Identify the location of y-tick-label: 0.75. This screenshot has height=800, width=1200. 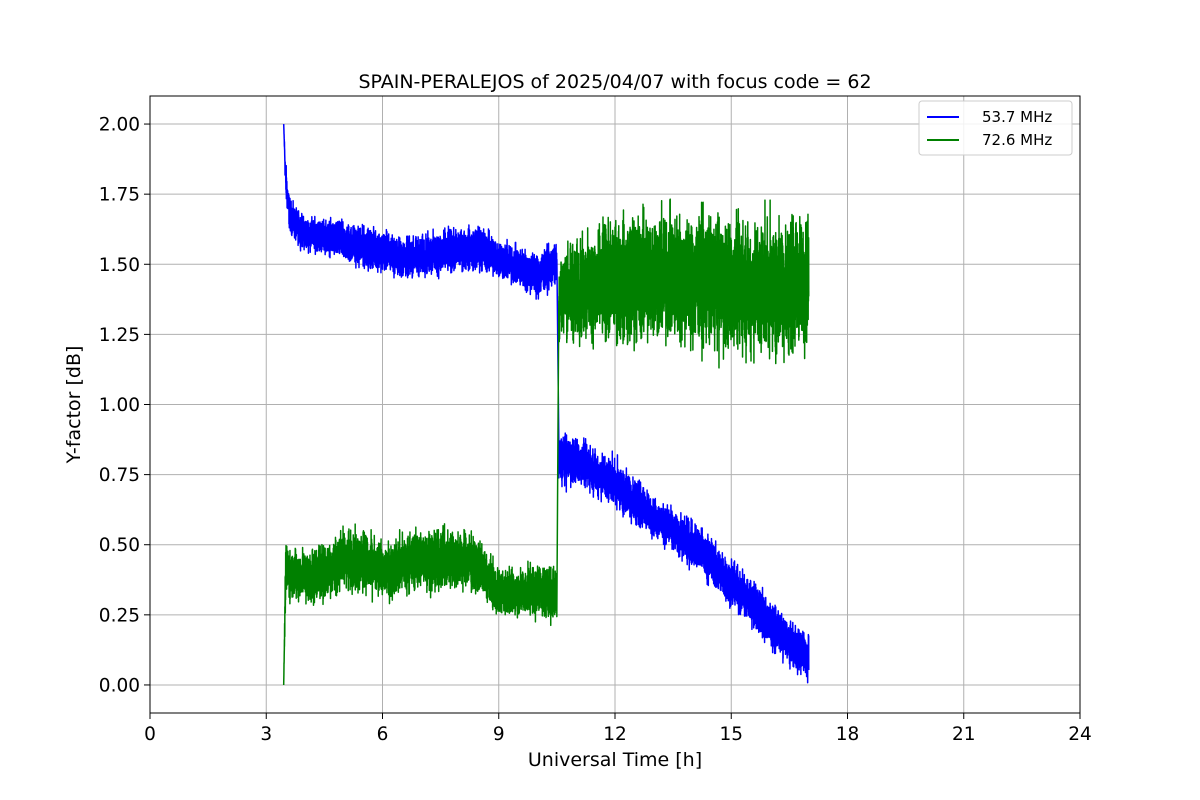
(119, 475).